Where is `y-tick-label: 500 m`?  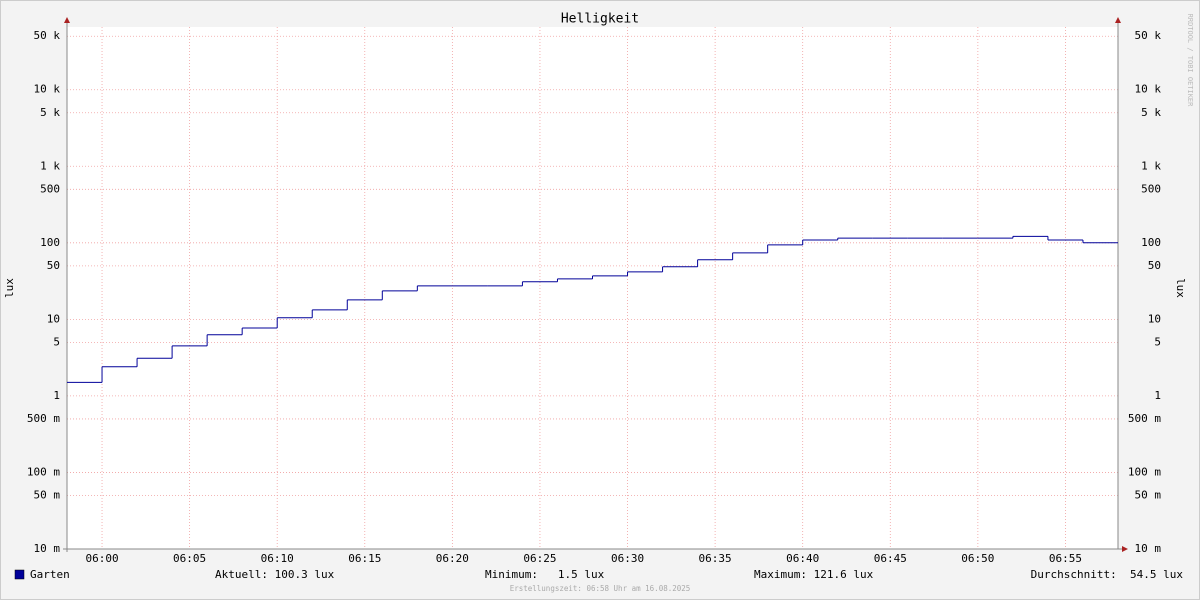
y-tick-label: 500 m is located at coordinates (43, 418).